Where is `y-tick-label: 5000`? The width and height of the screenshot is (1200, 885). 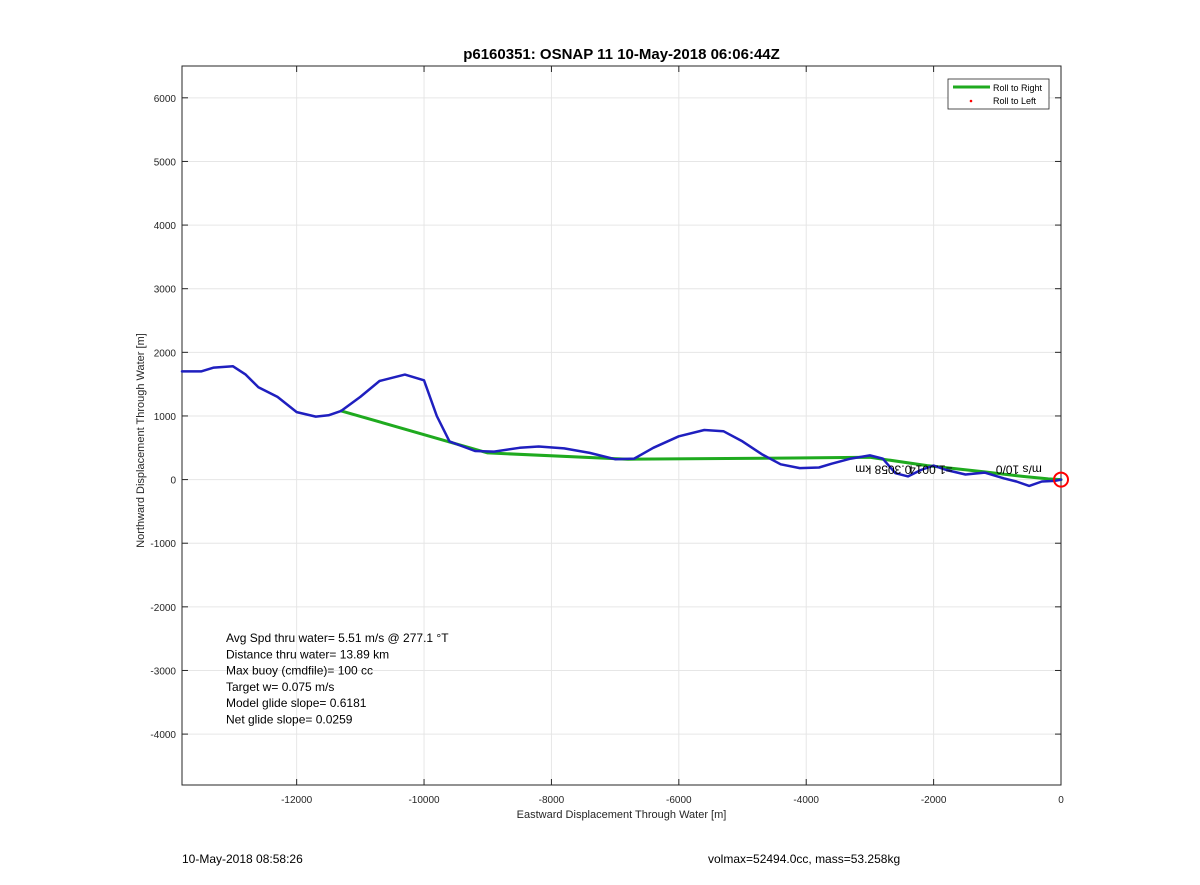
y-tick-label: 5000 is located at coordinates (165, 162).